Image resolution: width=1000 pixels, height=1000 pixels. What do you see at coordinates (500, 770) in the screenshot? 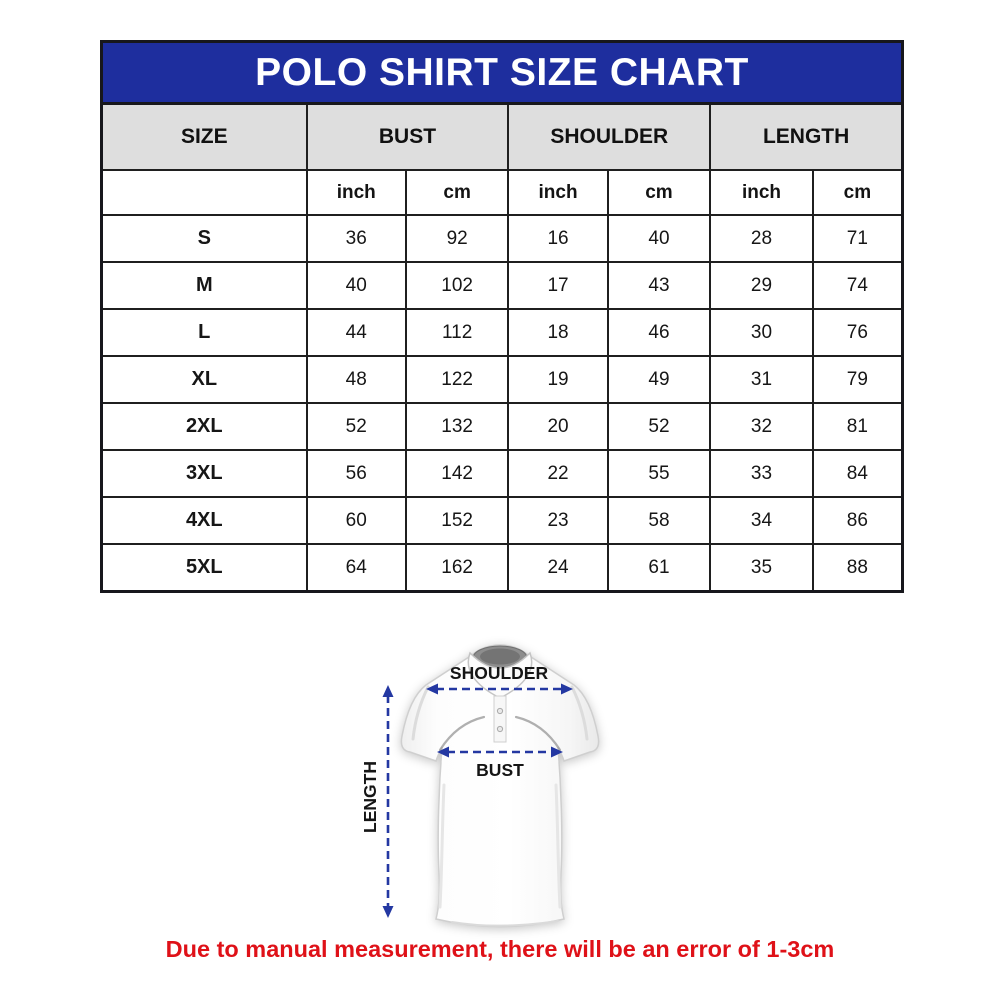
I see `bust-label: BUST` at bounding box center [500, 770].